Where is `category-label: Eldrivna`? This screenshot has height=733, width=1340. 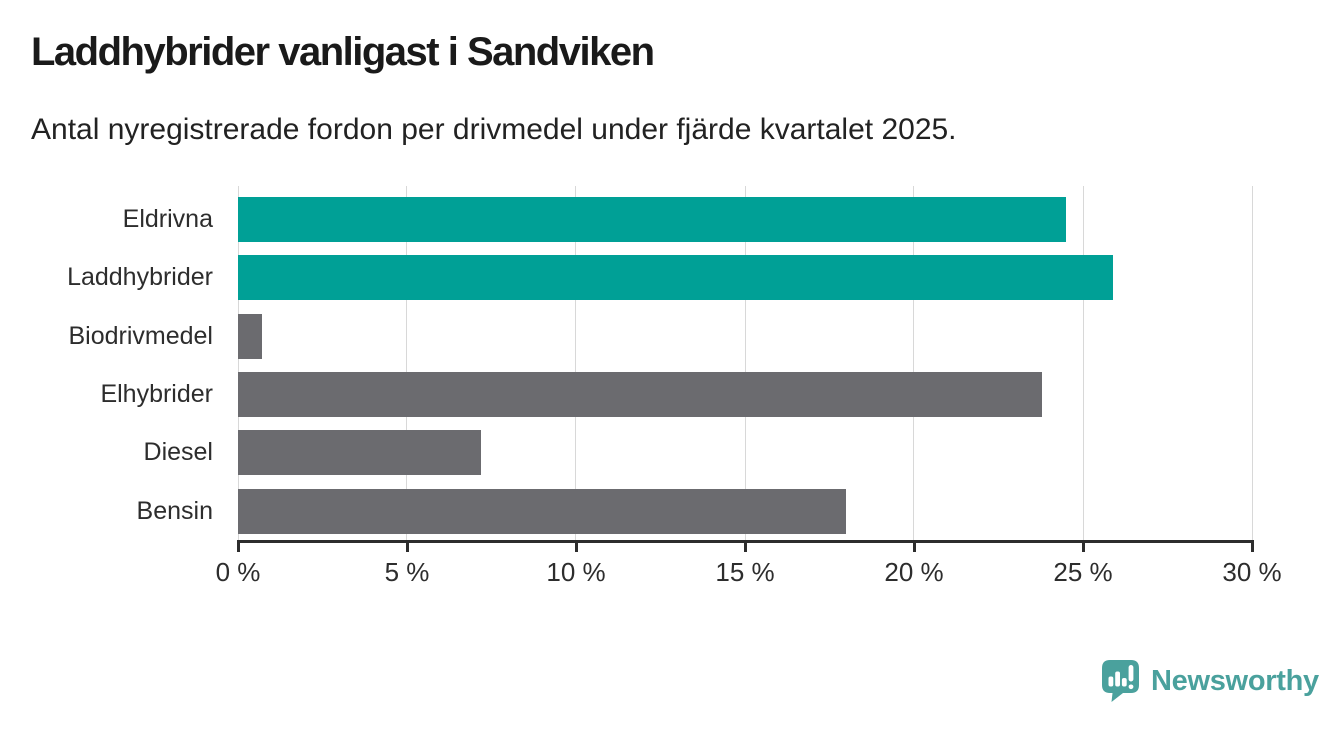 category-label: Eldrivna is located at coordinates (167, 219).